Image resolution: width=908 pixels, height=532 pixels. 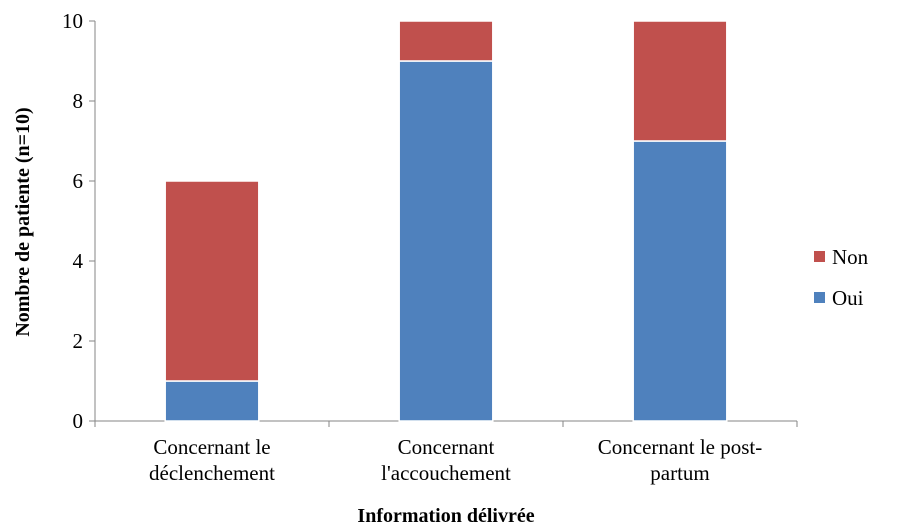 What do you see at coordinates (819, 297) in the screenshot?
I see `legend-swatch-oui` at bounding box center [819, 297].